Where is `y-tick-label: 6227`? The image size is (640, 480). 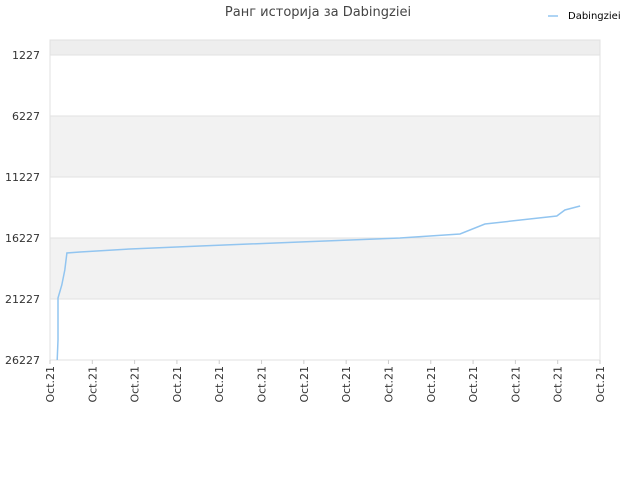
y-tick-label: 6227 is located at coordinates (26, 116).